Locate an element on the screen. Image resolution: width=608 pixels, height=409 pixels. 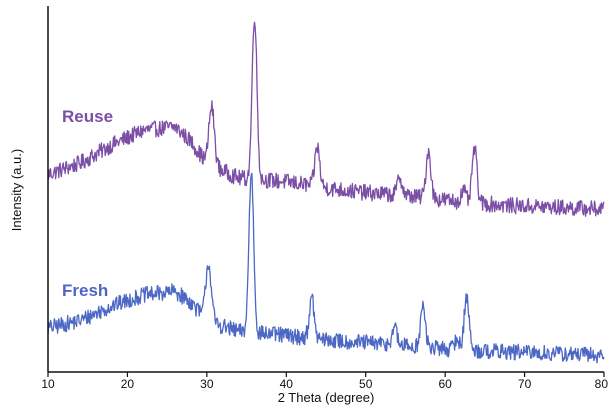
x-ticks: 10 20 30 40 50 60 70 80 is located at coordinates (324, 381).